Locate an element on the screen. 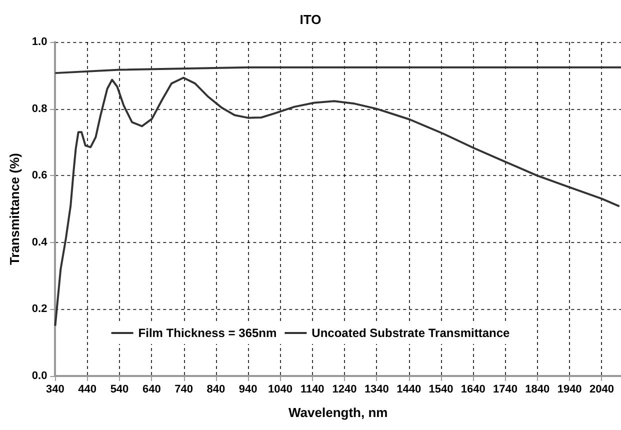 This screenshot has width=621, height=430. x-tick-label: 1840 is located at coordinates (537, 390).